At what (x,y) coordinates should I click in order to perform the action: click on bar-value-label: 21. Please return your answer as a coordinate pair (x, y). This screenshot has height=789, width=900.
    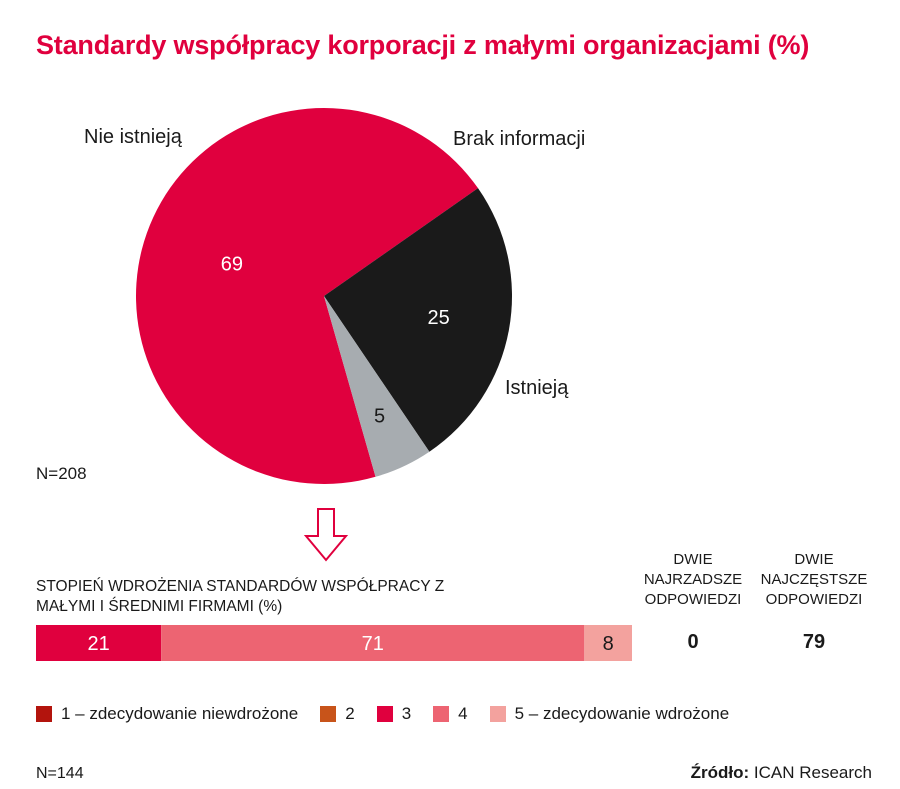
    Looking at the image, I should click on (98, 644).